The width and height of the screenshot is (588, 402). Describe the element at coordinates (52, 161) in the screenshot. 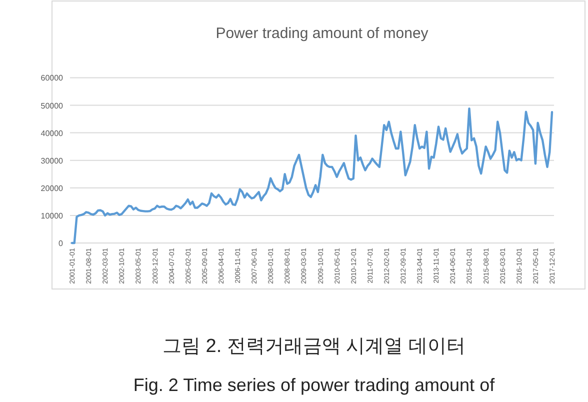

I see `y-tick-label: 30000` at that location.